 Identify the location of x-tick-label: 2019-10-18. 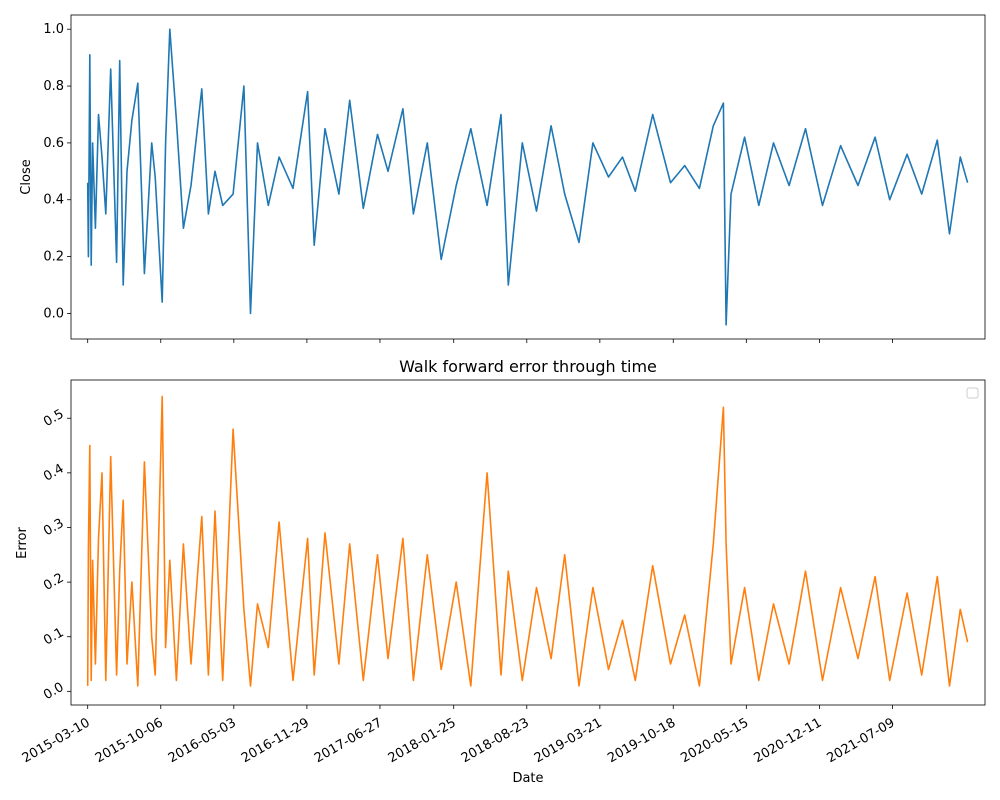
(641, 740).